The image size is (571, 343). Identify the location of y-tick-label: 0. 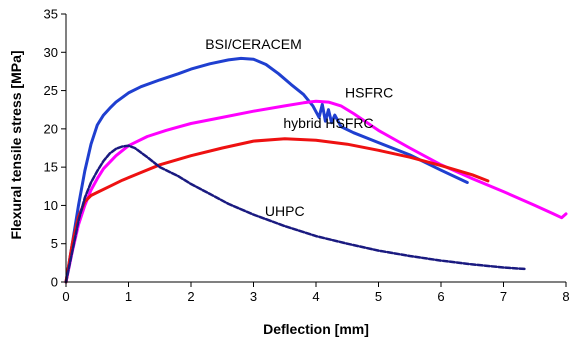
(54, 282).